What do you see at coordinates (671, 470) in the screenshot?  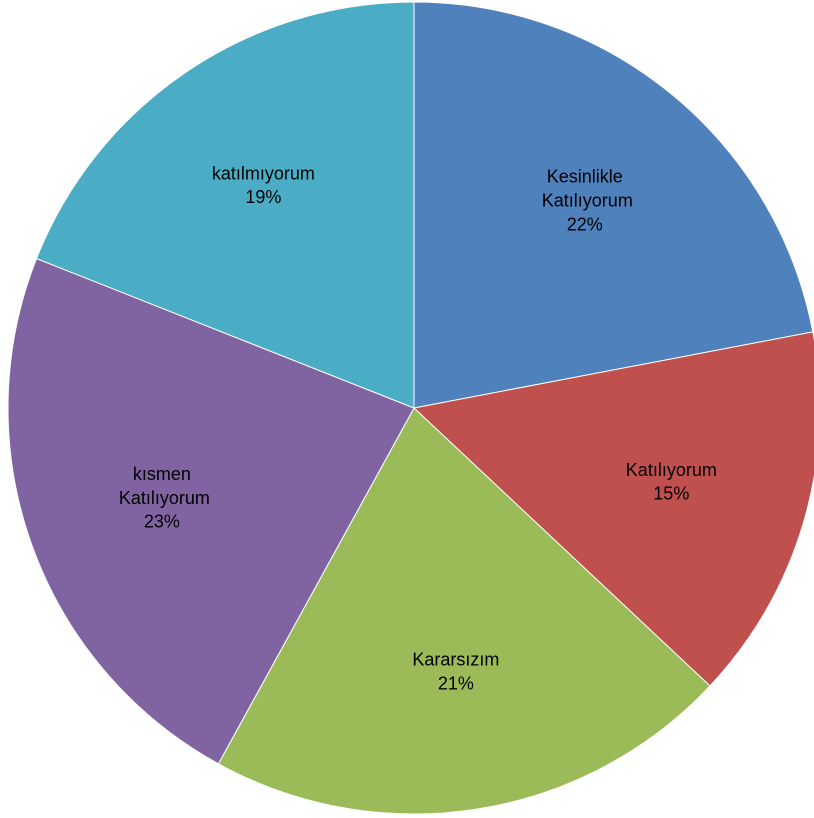 I see `slice-label: Katılıyorum` at bounding box center [671, 470].